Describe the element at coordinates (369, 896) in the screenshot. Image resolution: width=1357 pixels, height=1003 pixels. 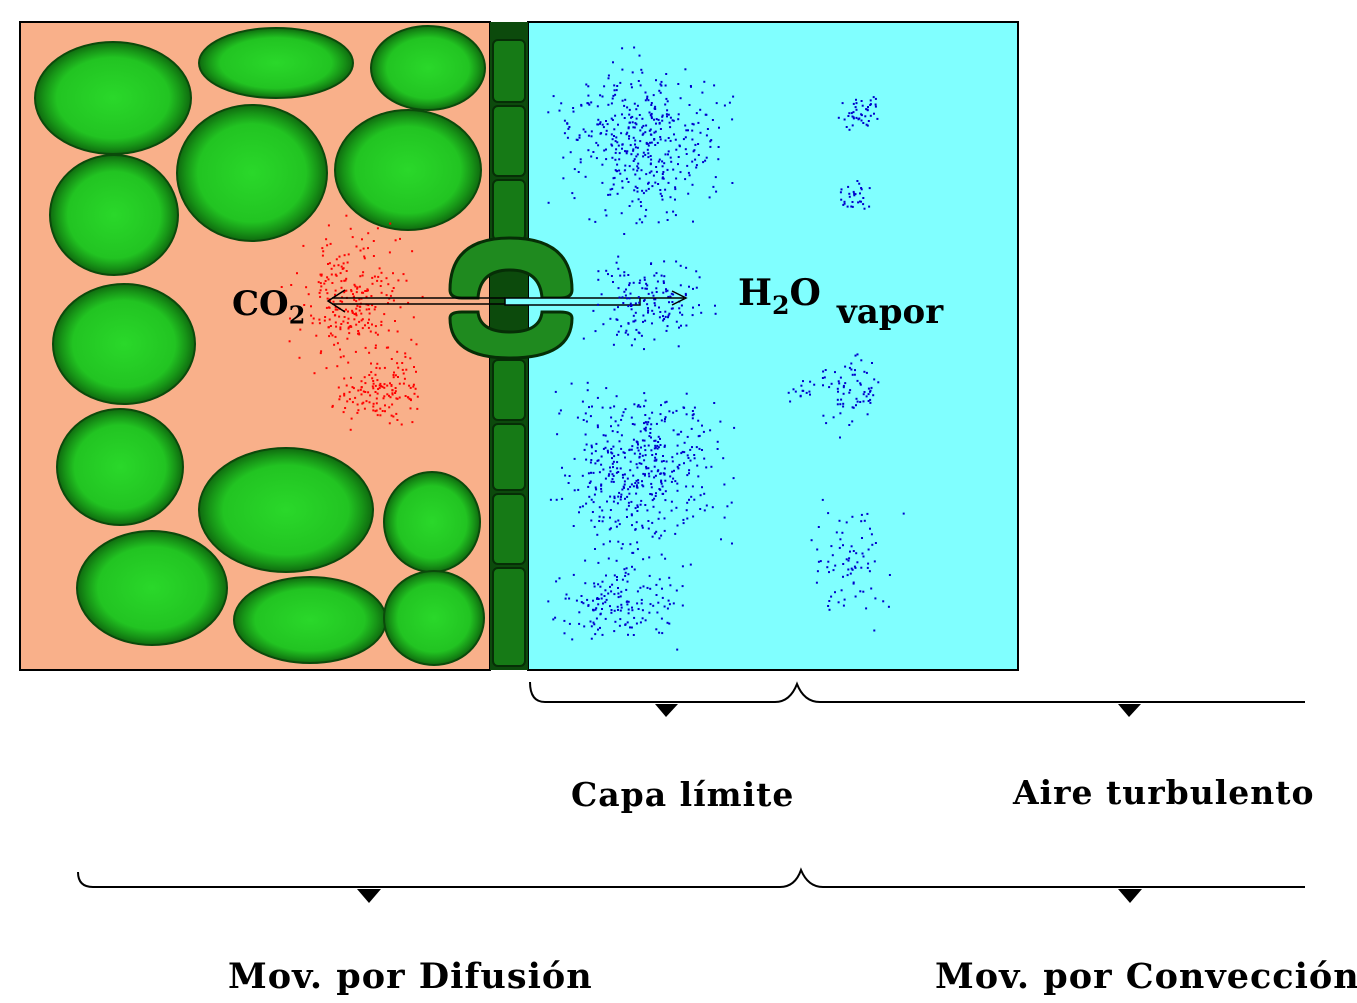
I see `diffusion-pointer` at that location.